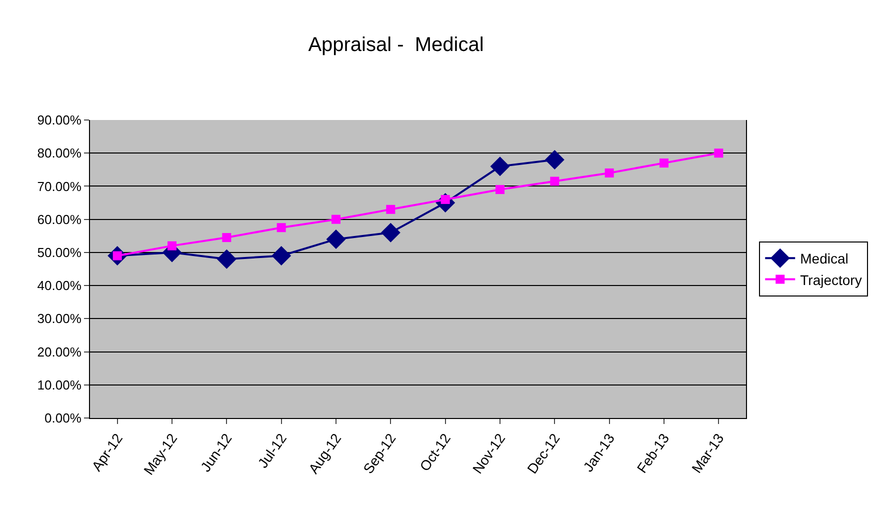 This screenshot has height=528, width=880. I want to click on y-tick-label: 50.00%, so click(59, 252).